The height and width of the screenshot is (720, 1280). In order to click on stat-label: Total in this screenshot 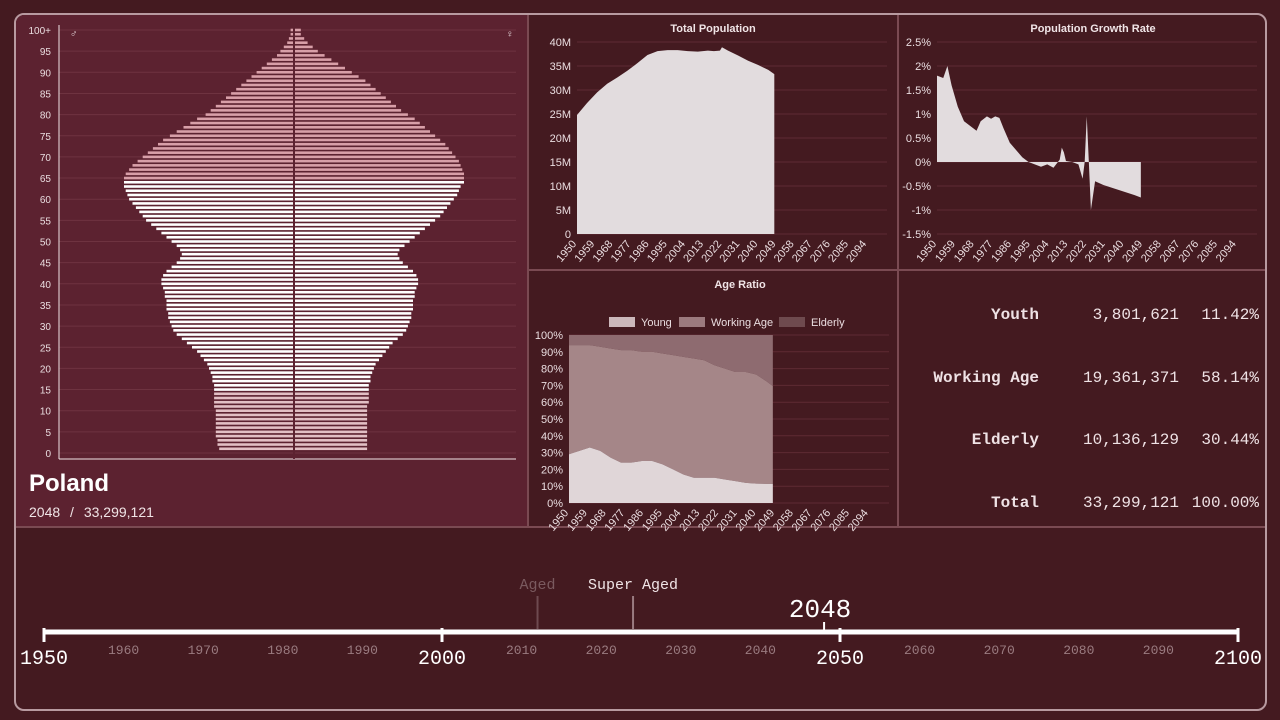, I will do `click(1014, 503)`.